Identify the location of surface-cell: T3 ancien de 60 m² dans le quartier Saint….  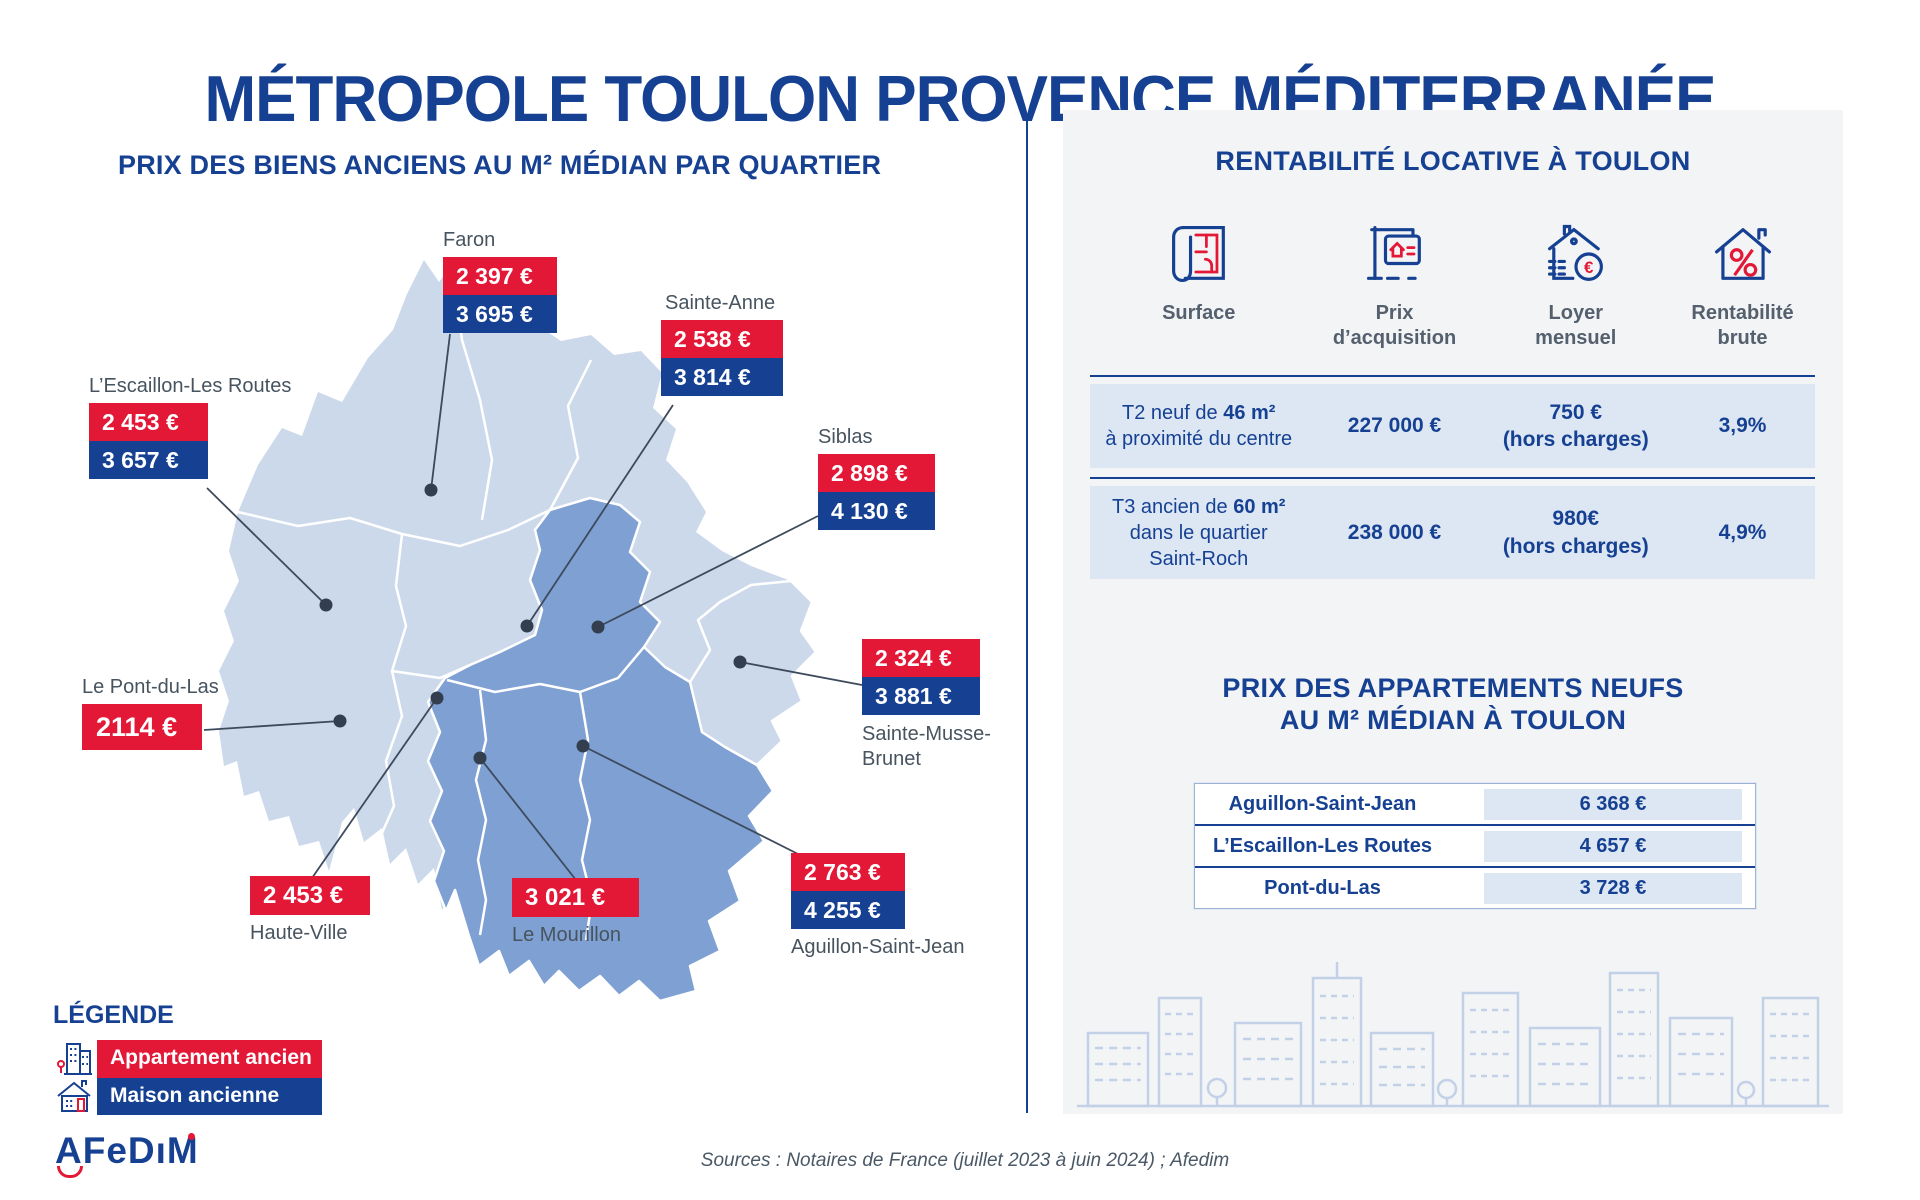
(1199, 532).